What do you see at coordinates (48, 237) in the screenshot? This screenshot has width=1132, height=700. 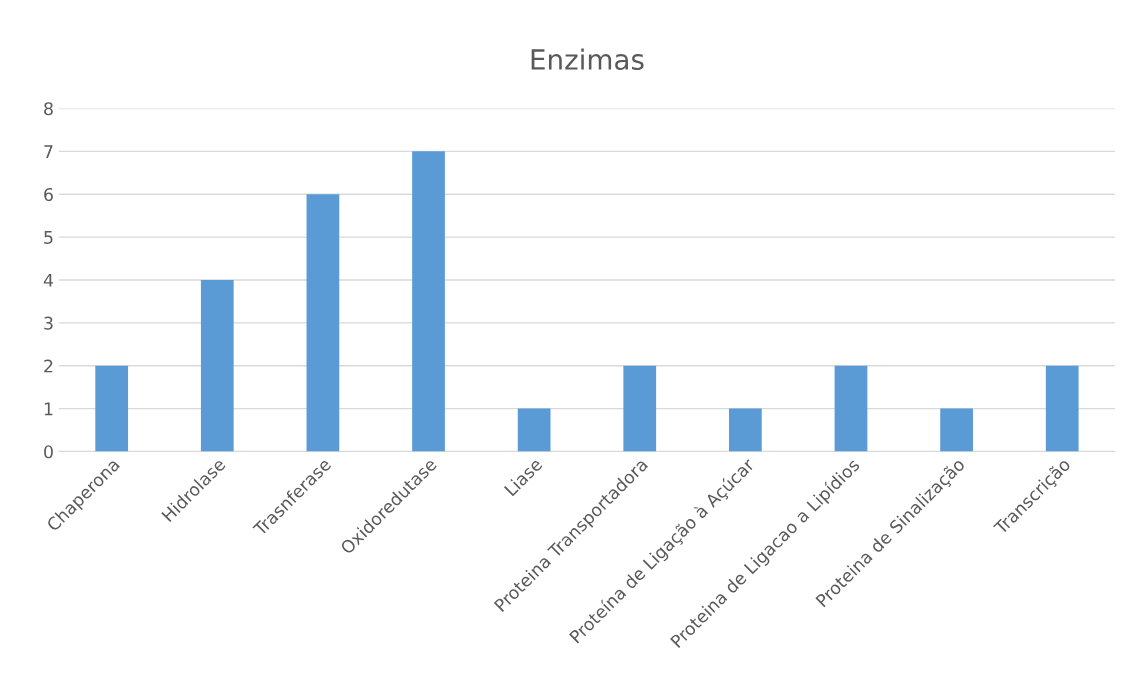 I see `y-tick-label: 5` at bounding box center [48, 237].